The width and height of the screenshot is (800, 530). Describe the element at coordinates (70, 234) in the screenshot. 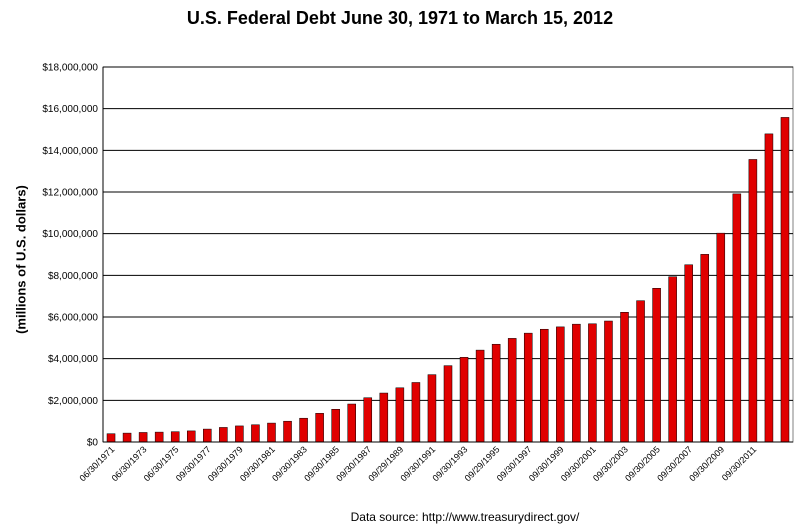

I see `y-tick-label: $10,000,000` at that location.